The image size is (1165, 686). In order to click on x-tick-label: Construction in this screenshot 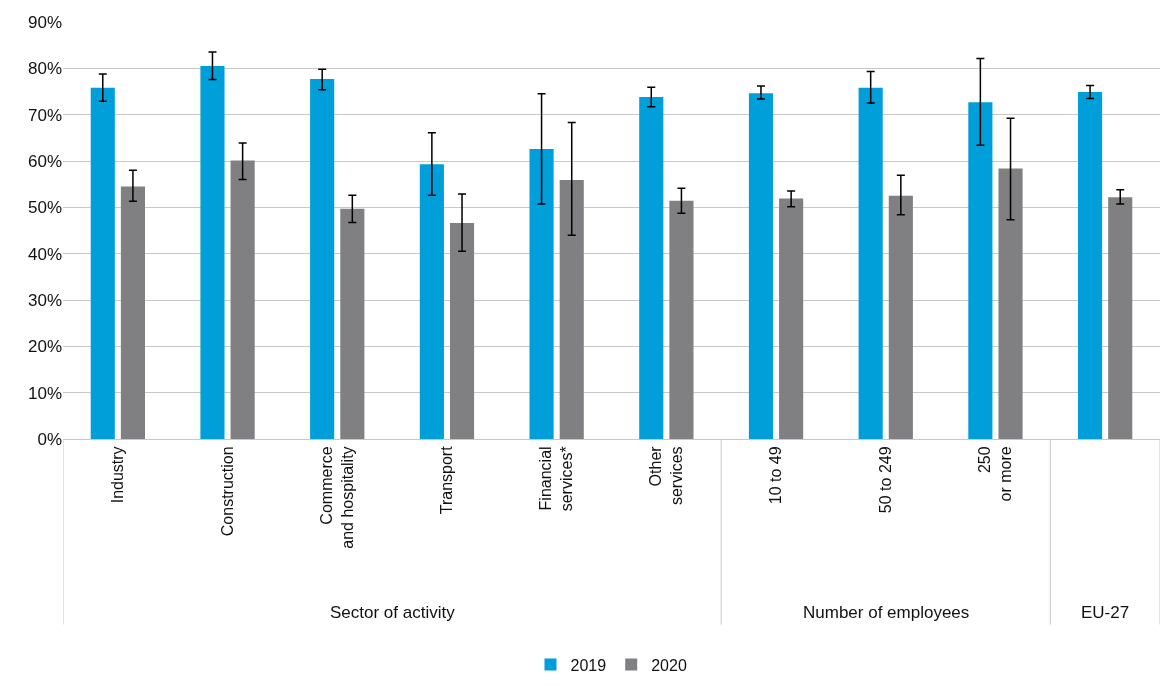, I will do `click(227, 491)`.